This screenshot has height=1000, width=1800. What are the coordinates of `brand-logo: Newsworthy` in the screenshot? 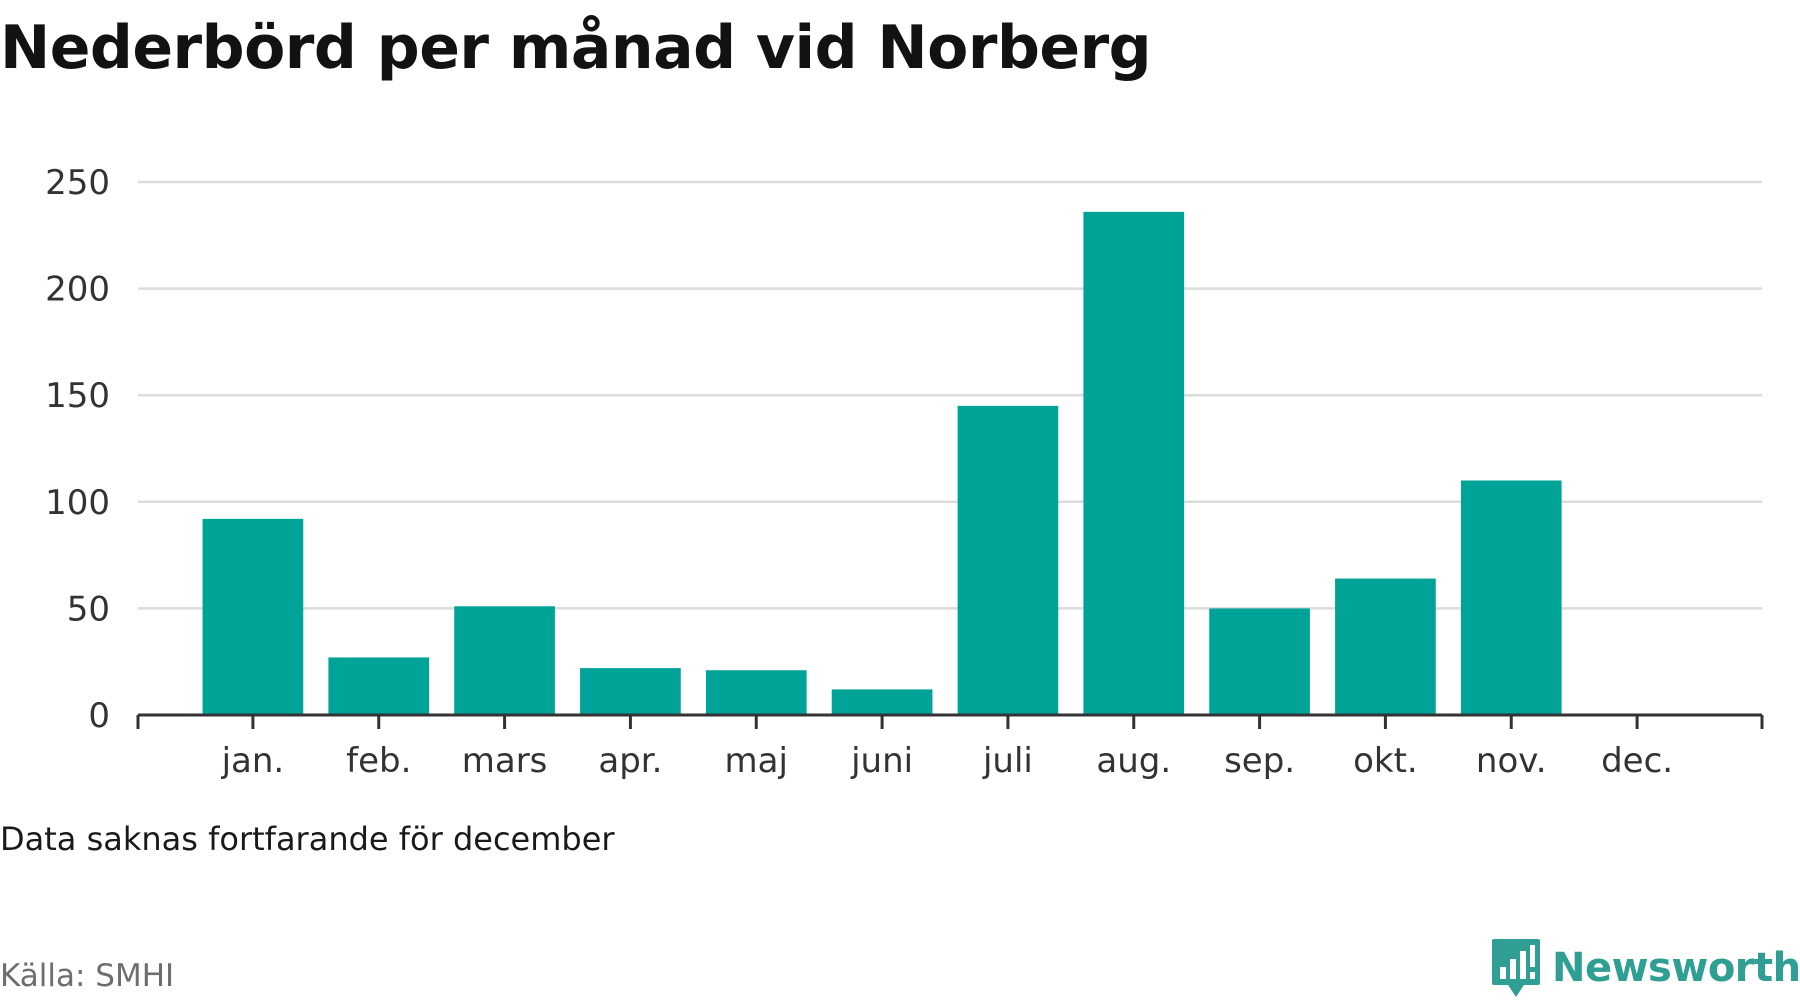 It's located at (1645, 968).